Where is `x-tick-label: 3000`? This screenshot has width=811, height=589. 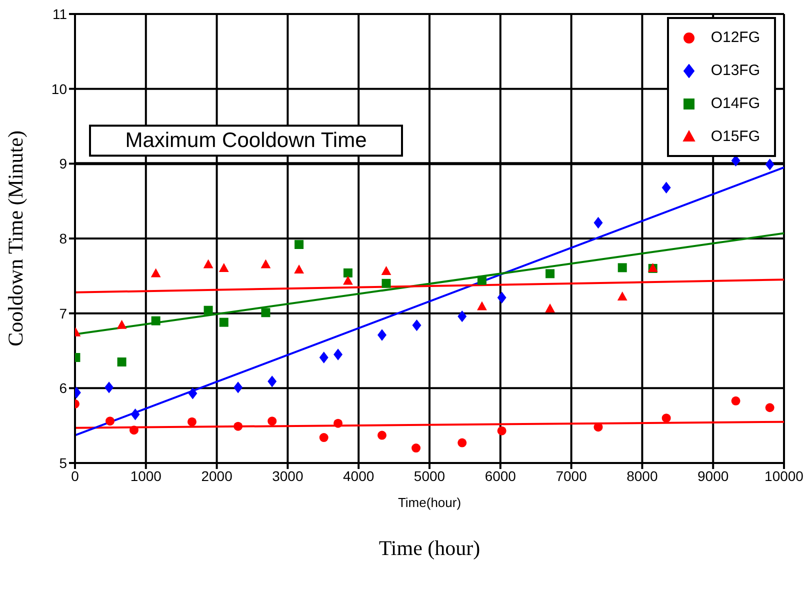
x-tick-label: 3000 is located at coordinates (288, 476).